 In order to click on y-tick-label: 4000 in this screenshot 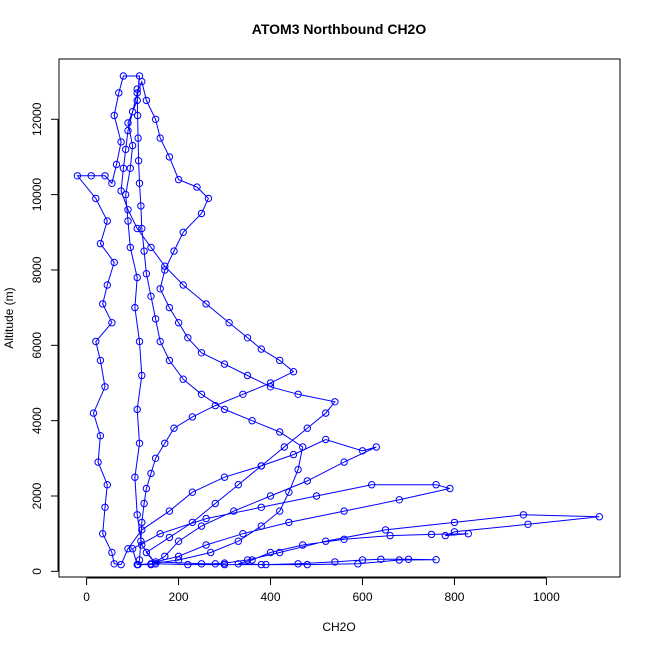, I will do `click(37, 420)`.